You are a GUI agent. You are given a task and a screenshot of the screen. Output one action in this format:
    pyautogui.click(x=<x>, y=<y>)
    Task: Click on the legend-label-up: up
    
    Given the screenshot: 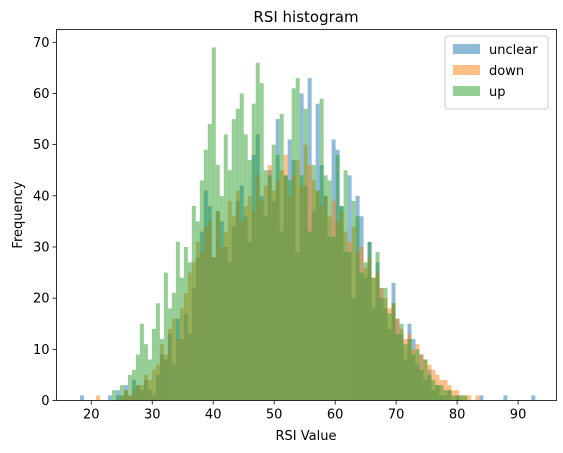 What is the action you would take?
    pyautogui.click(x=497, y=92)
    